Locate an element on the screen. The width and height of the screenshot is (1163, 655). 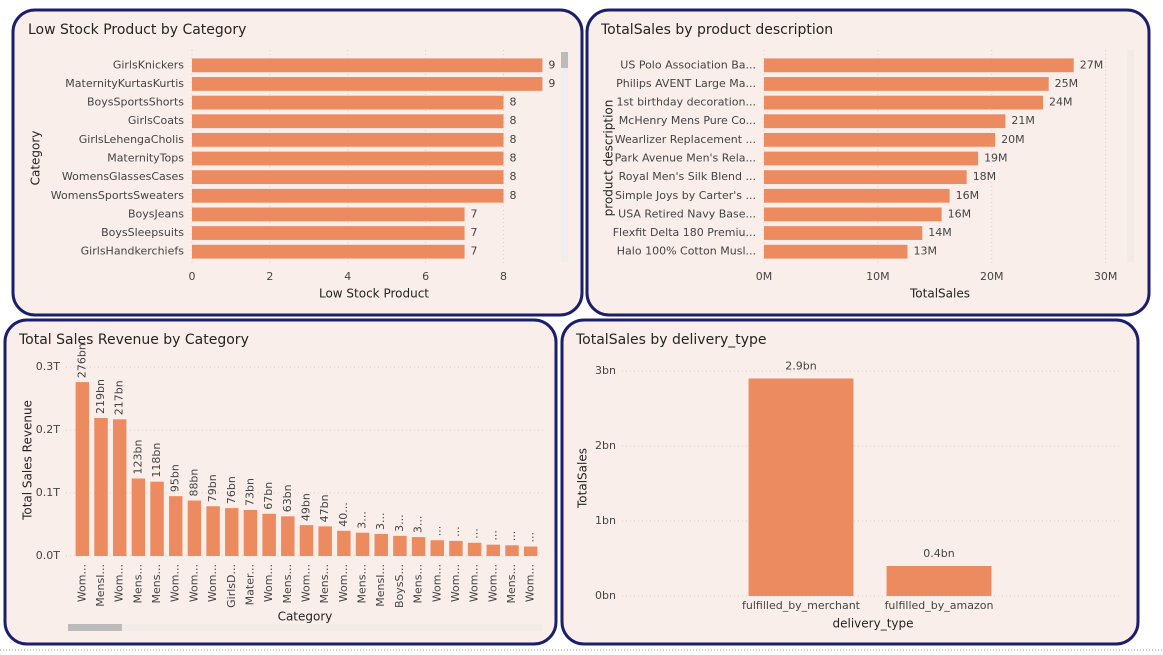
x-tick-label: 8 is located at coordinates (503, 276).